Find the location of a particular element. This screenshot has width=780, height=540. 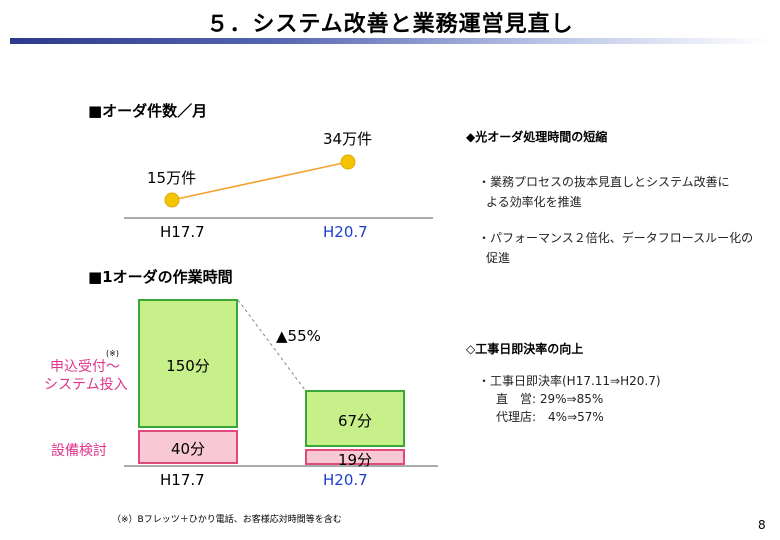

right-bullet2-line2: 促進 is located at coordinates (498, 258).